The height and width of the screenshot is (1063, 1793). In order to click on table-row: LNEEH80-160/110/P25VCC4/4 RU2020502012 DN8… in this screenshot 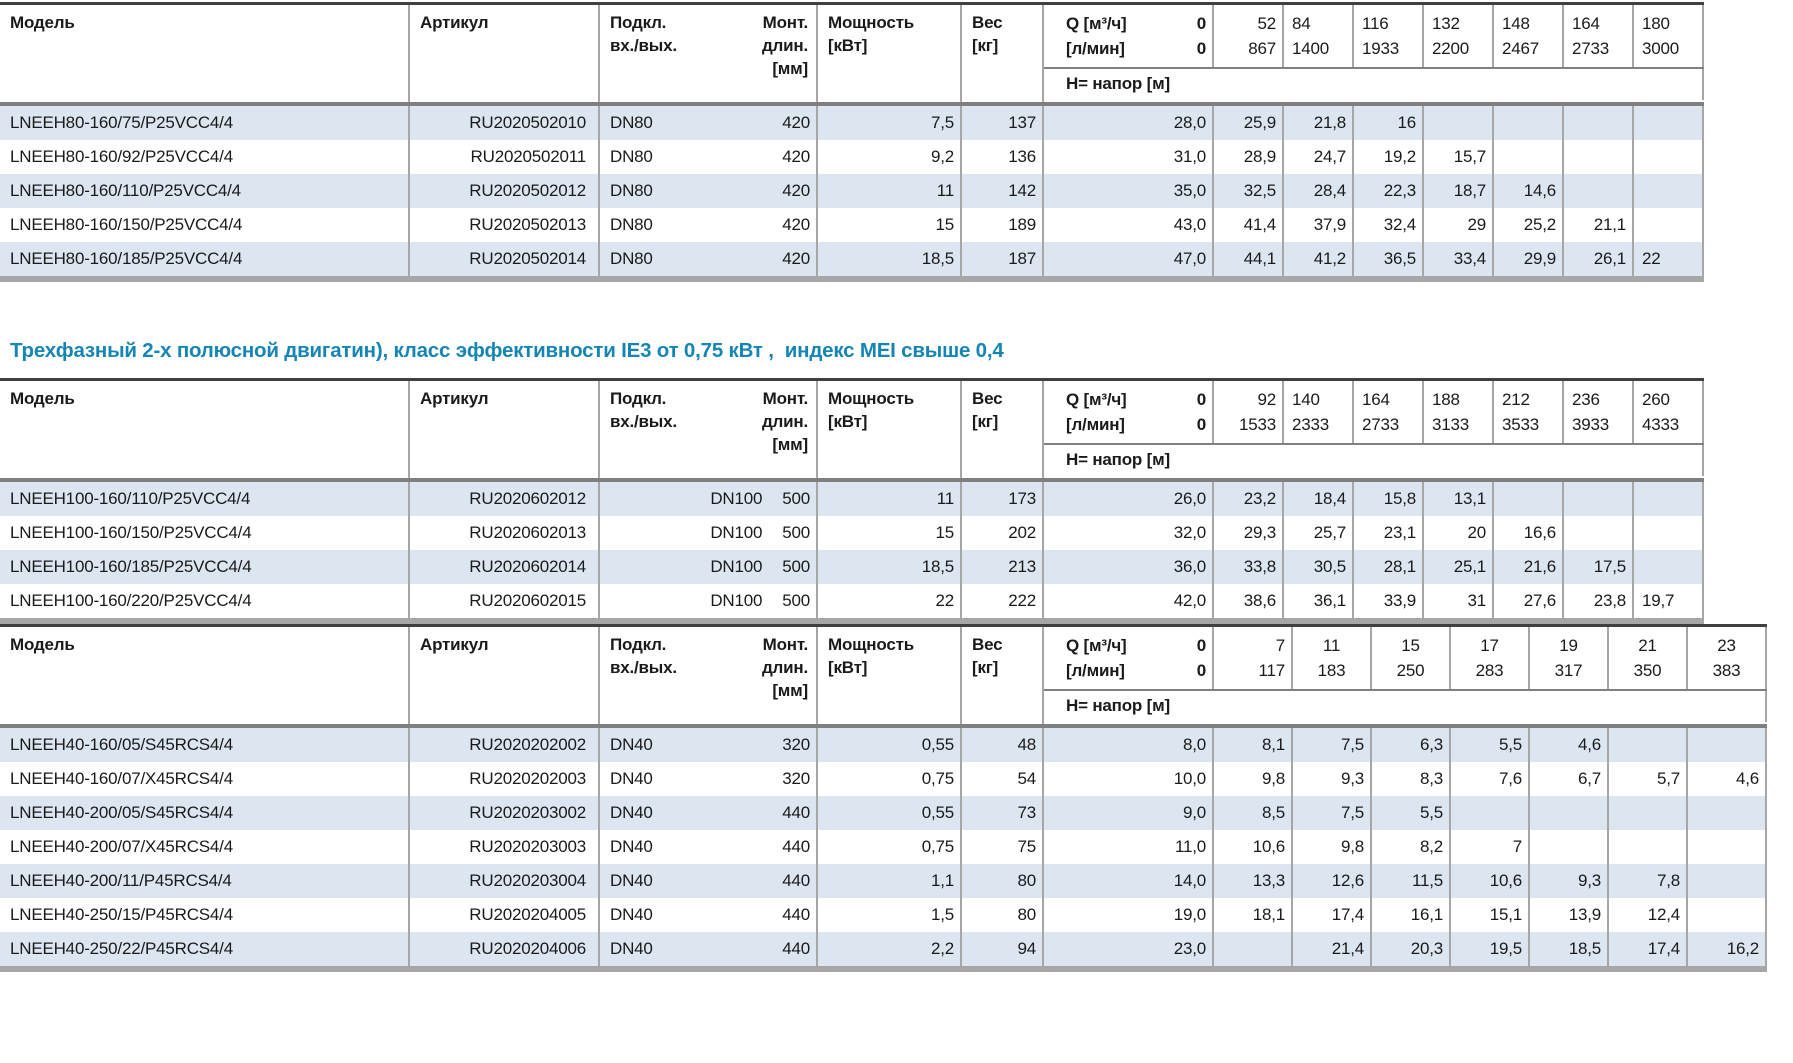, I will do `click(852, 191)`.